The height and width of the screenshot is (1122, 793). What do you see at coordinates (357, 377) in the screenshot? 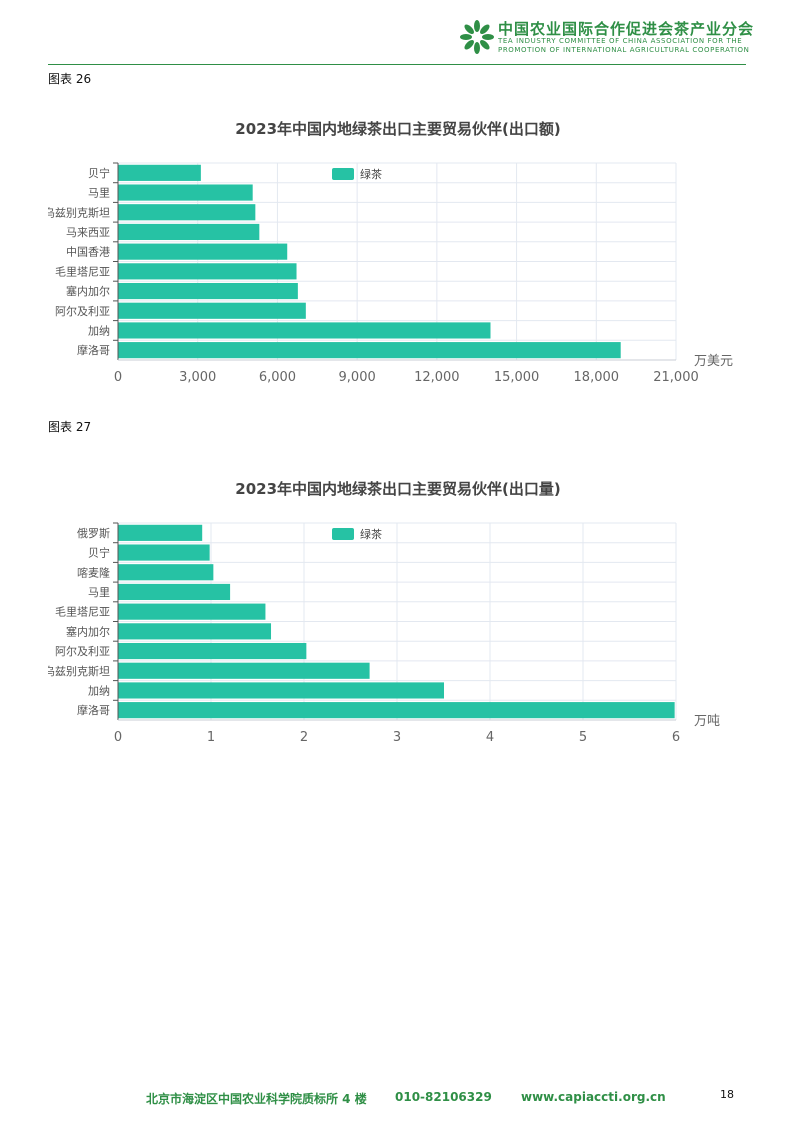
I see `chart0-tick-label: 9,000` at bounding box center [357, 377].